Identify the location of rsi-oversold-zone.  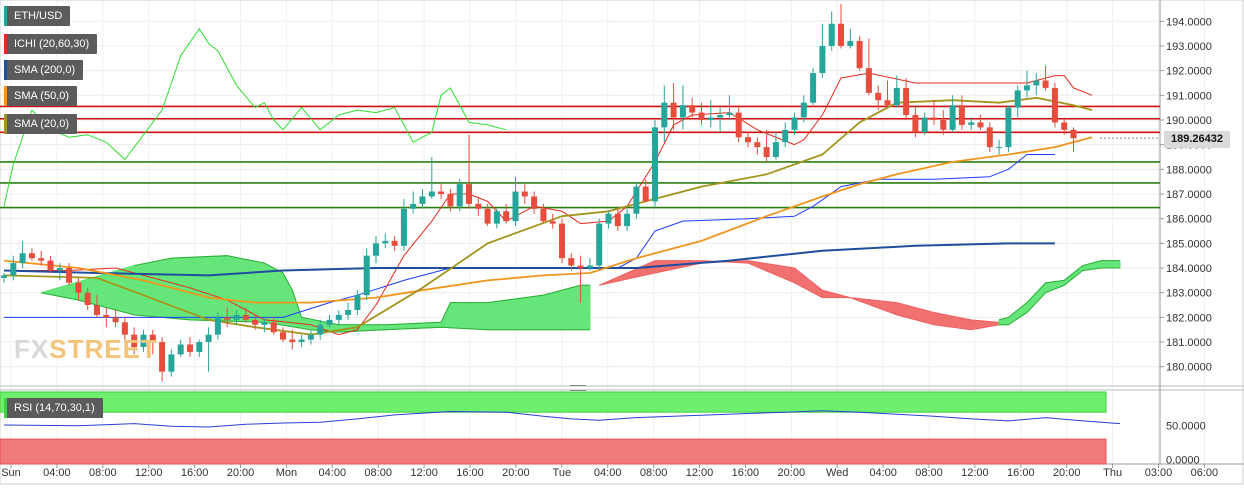
(553, 451).